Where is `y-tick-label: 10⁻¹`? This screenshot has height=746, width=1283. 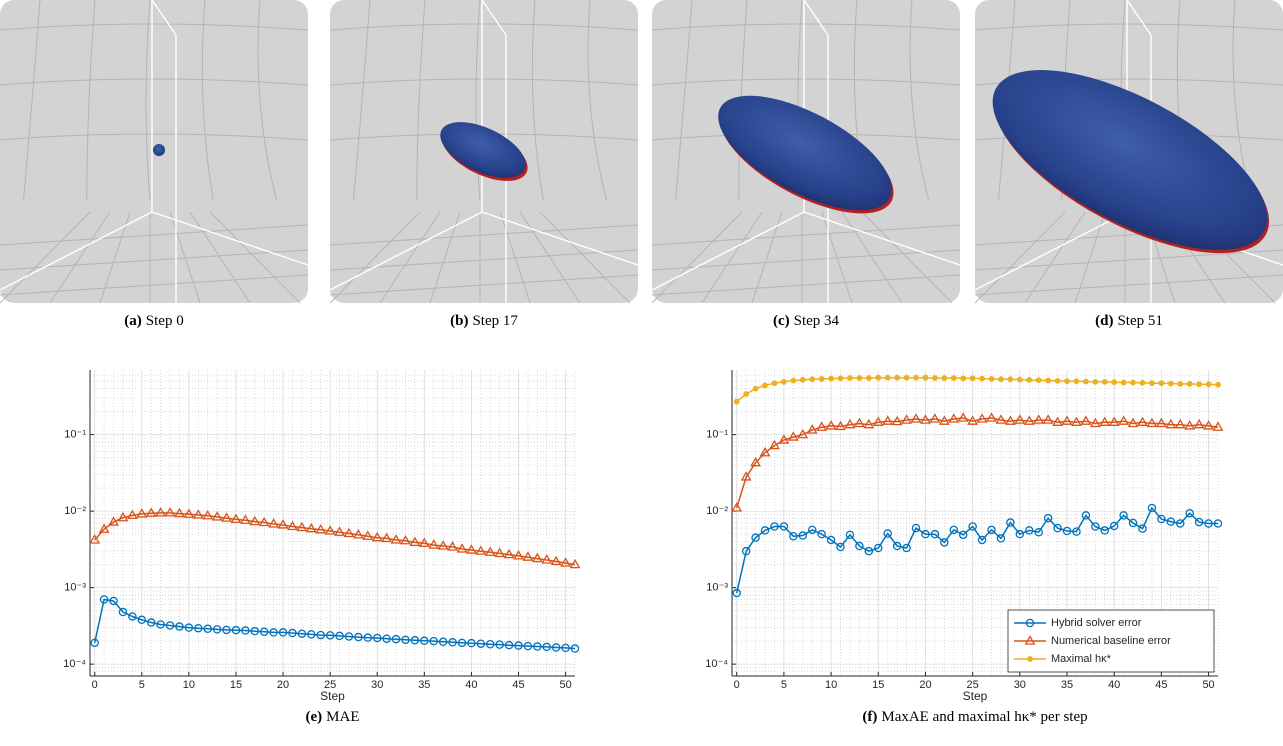
y-tick-label: 10⁻¹ is located at coordinates (717, 435).